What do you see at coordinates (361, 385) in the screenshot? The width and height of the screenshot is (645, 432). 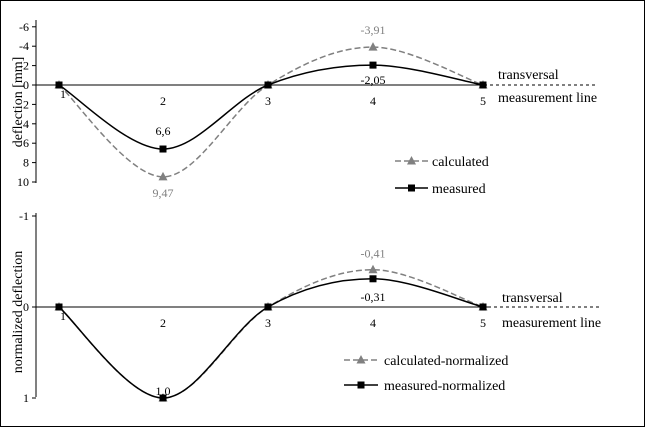 I see `legend-marker-measured-normalized` at bounding box center [361, 385].